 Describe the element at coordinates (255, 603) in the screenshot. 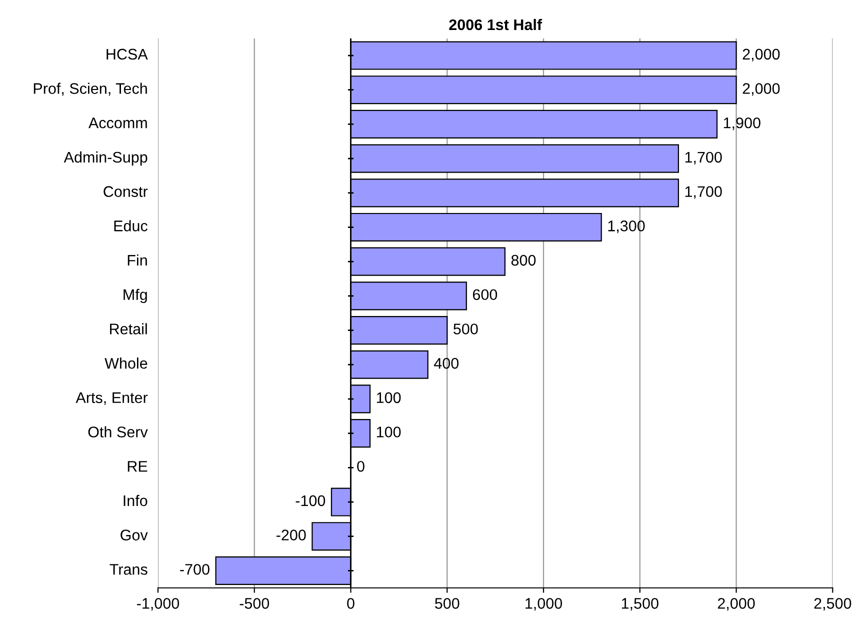

I see `x-tick-label: -500` at that location.